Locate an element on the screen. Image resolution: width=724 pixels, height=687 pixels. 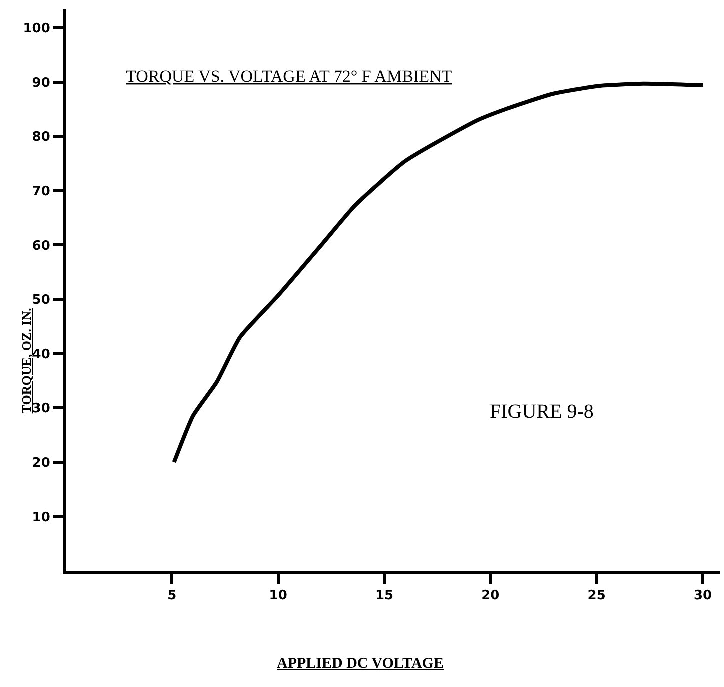
y-tick-label: 70 is located at coordinates (41, 192).